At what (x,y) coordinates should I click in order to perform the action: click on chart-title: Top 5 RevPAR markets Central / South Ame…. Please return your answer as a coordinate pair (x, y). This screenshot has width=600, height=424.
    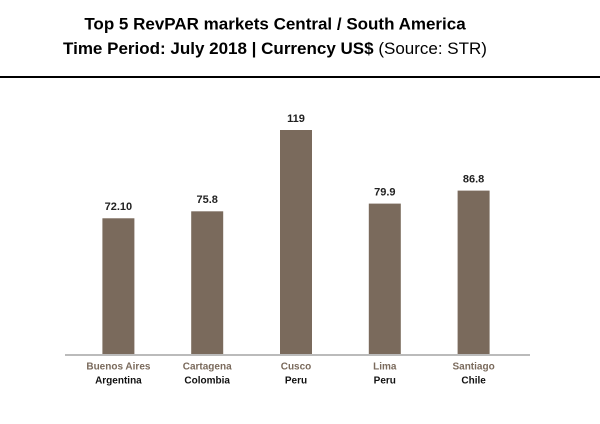
    Looking at the image, I should click on (275, 23).